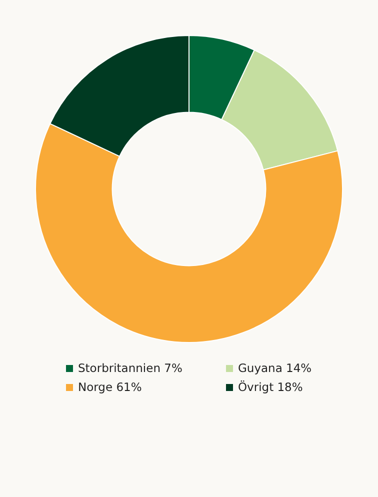 The height and width of the screenshot is (497, 378). What do you see at coordinates (275, 368) in the screenshot?
I see `legend-label: Guyana 14%` at bounding box center [275, 368].